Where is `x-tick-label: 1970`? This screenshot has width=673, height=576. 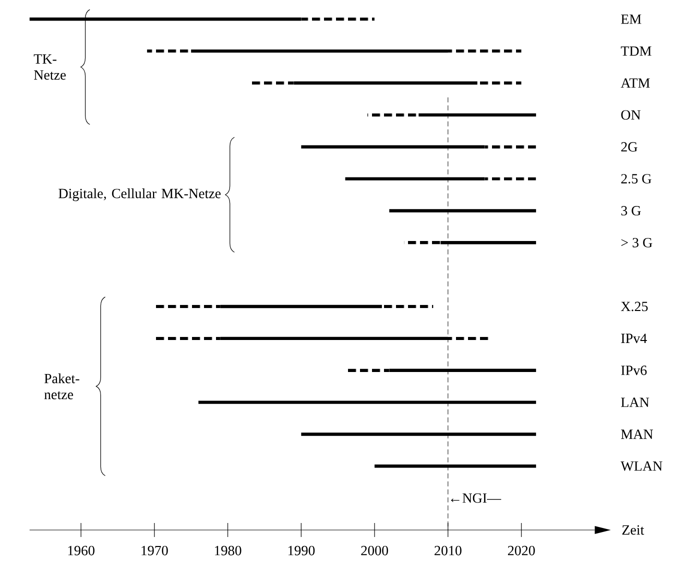 x-tick-label: 1970 is located at coordinates (155, 551).